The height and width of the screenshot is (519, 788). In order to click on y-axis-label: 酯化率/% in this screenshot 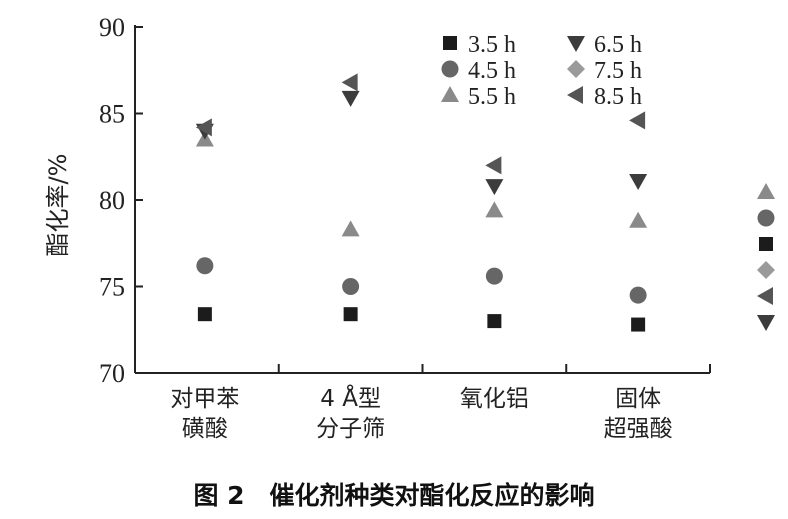, I will do `click(58, 205)`.